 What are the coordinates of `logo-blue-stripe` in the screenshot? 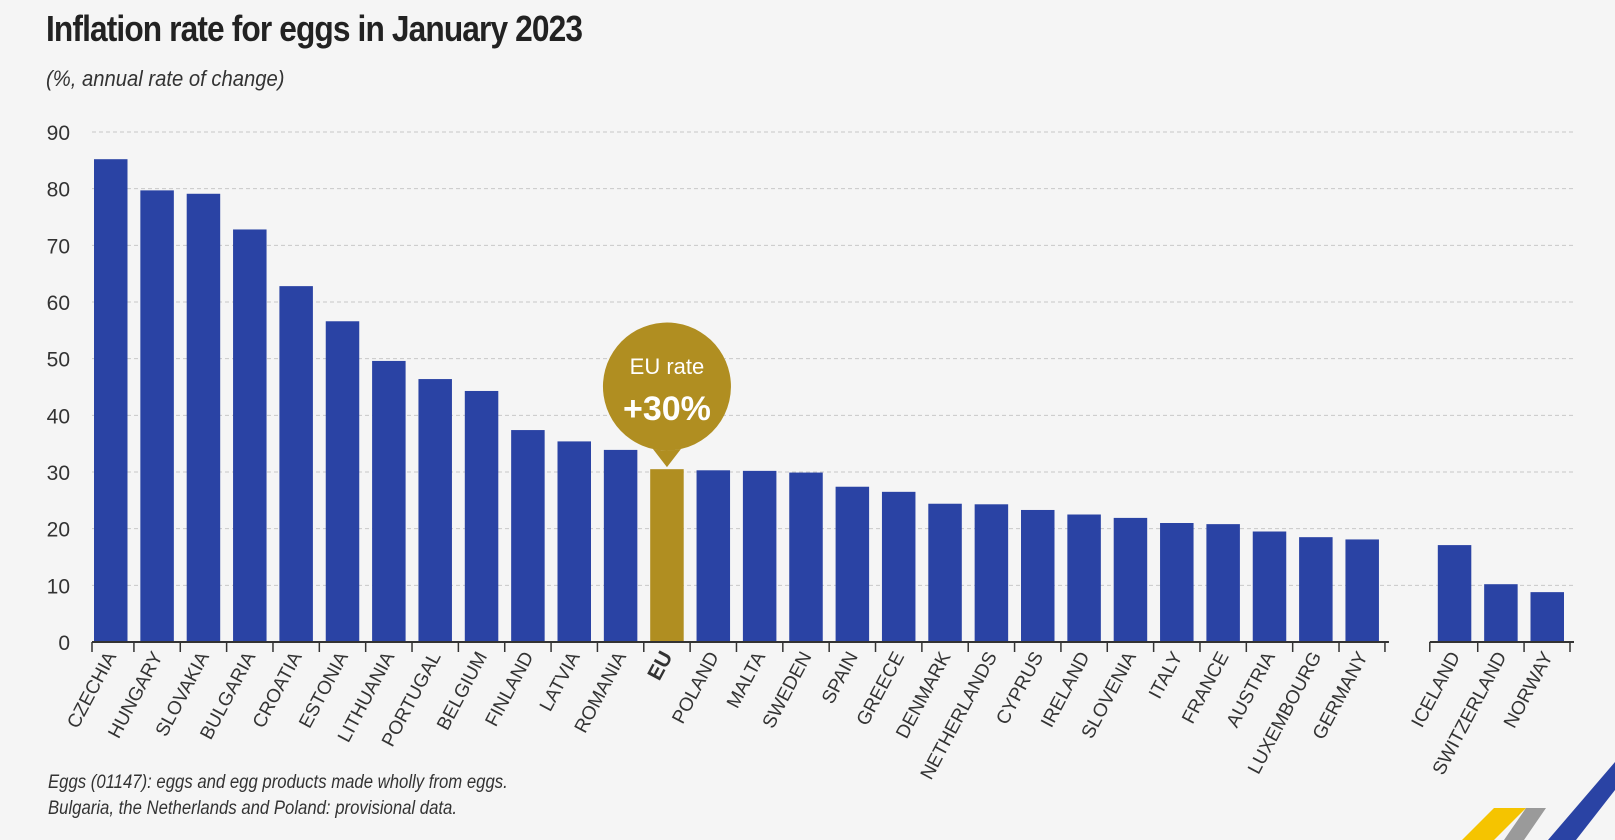 It's located at (1581, 801).